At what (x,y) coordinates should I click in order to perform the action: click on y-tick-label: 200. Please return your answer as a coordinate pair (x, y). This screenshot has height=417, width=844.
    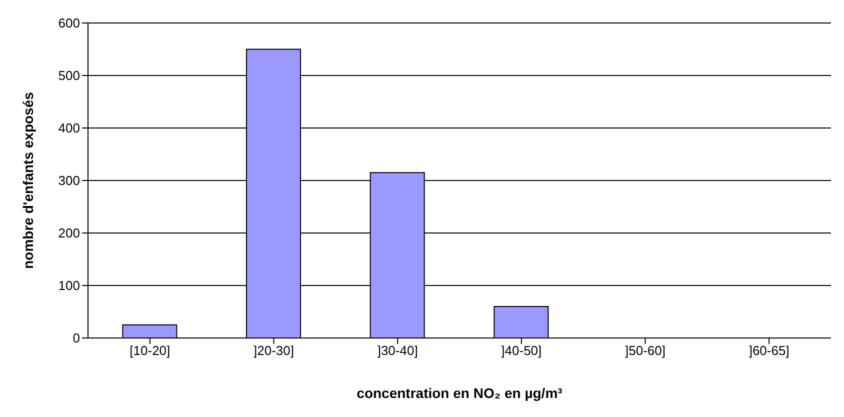
    Looking at the image, I should click on (69, 233).